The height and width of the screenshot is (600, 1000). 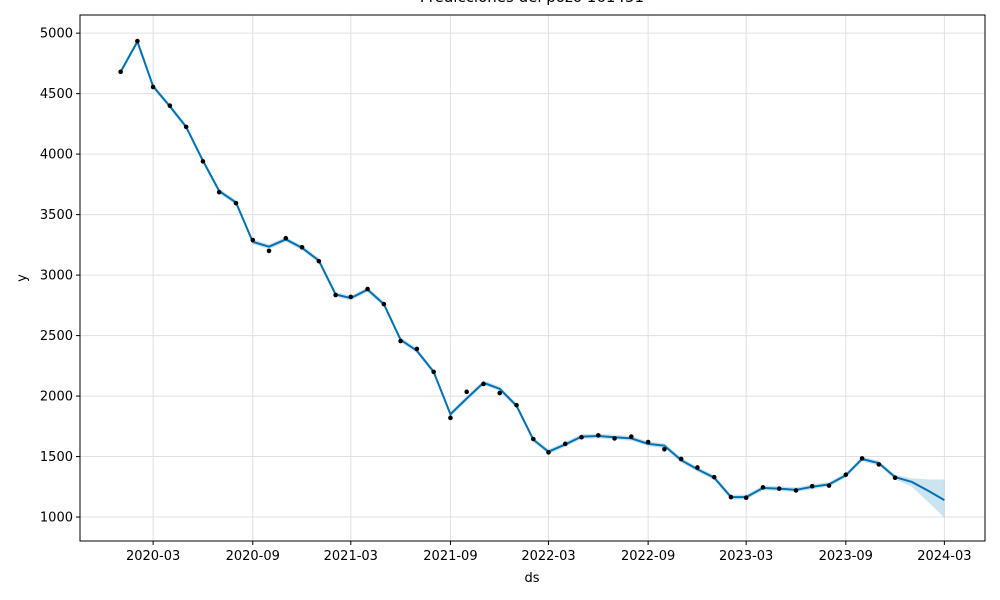 I want to click on y-tick-label: 2500, so click(x=56, y=336).